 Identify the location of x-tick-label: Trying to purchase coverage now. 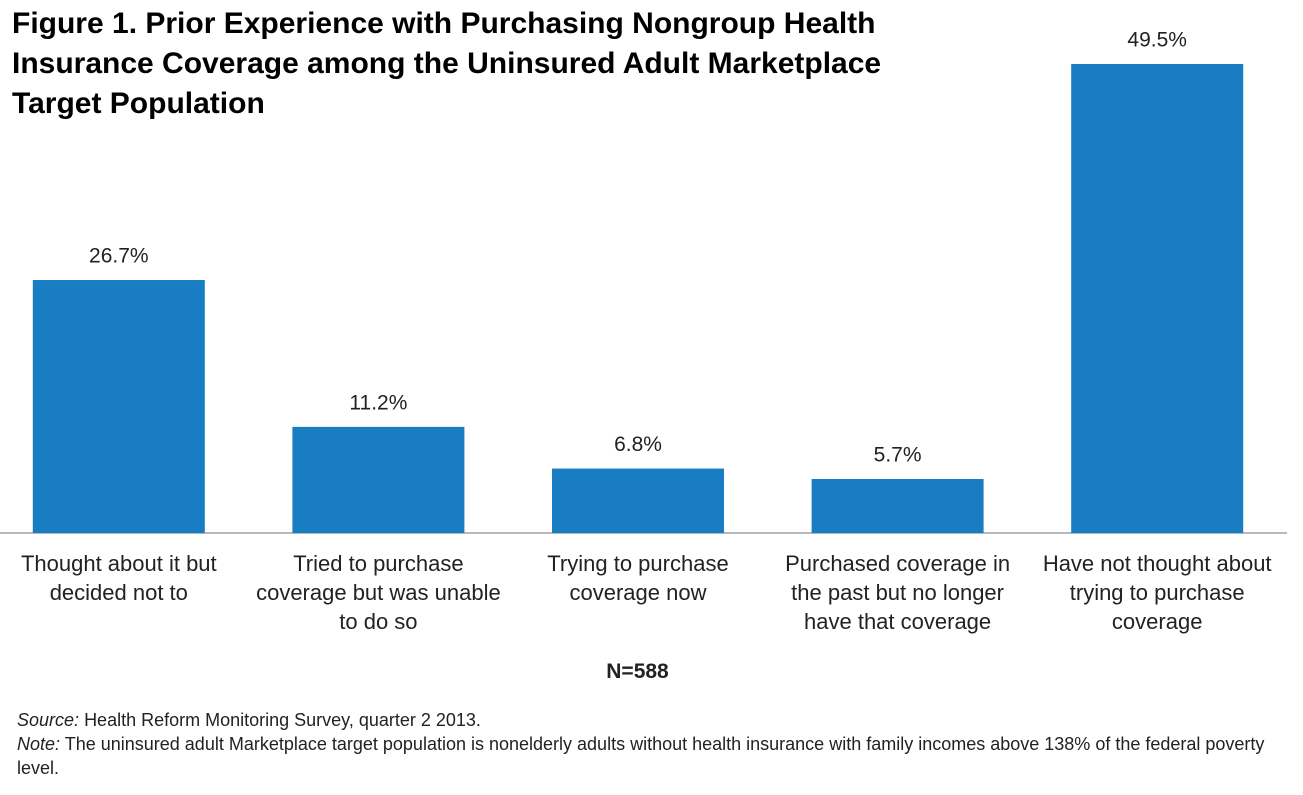
(638, 578).